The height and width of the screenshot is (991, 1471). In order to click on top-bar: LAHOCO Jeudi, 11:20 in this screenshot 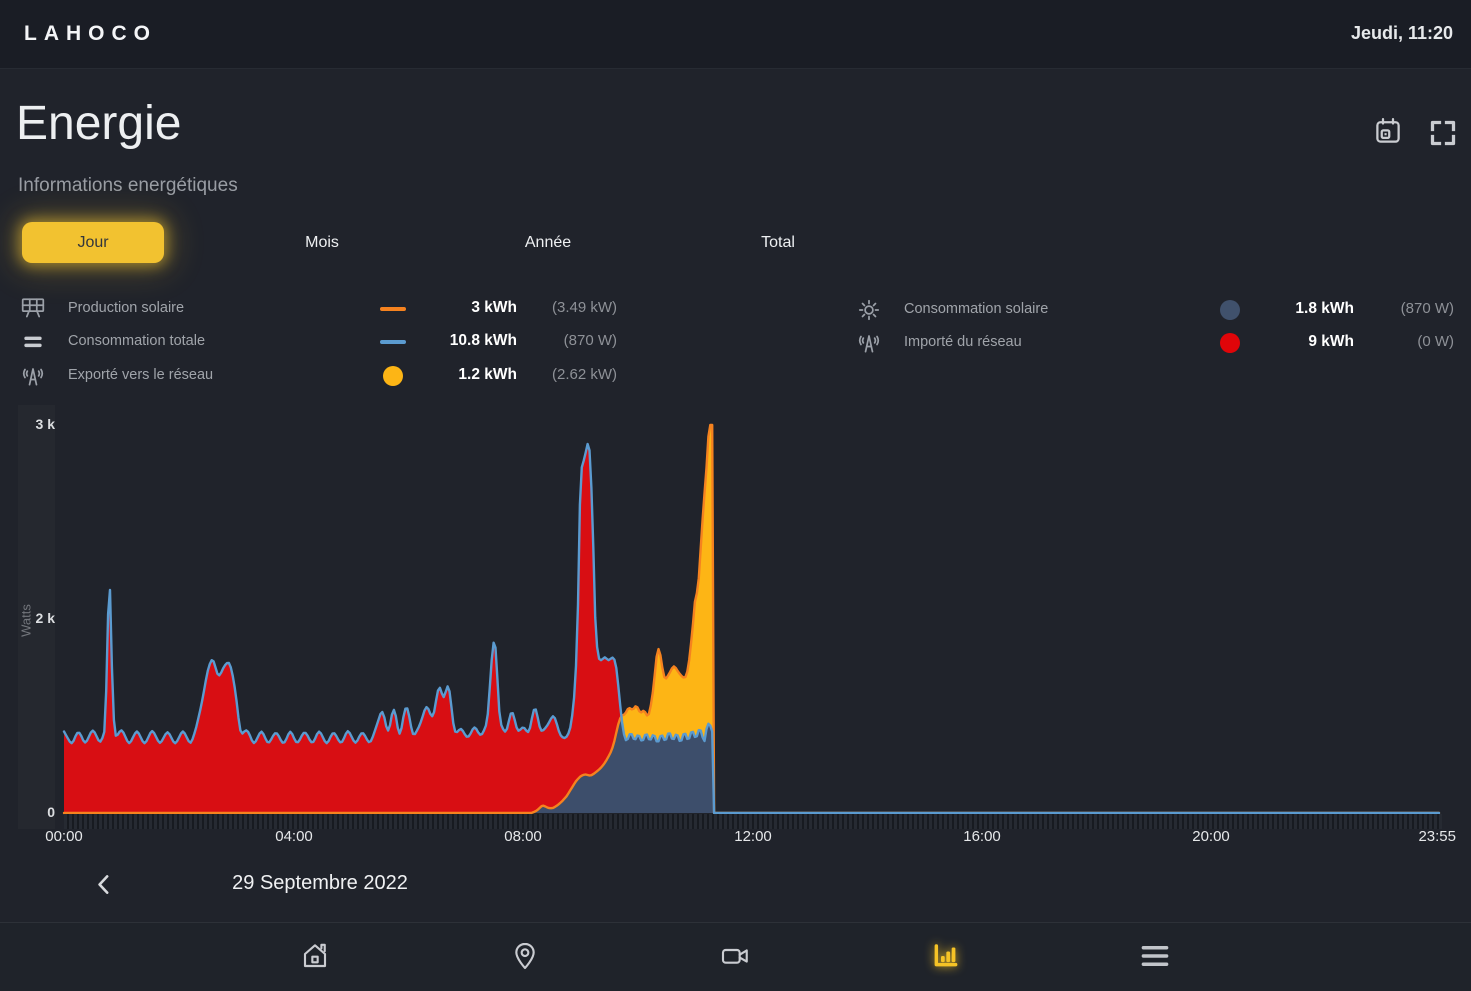, I will do `click(735, 34)`.